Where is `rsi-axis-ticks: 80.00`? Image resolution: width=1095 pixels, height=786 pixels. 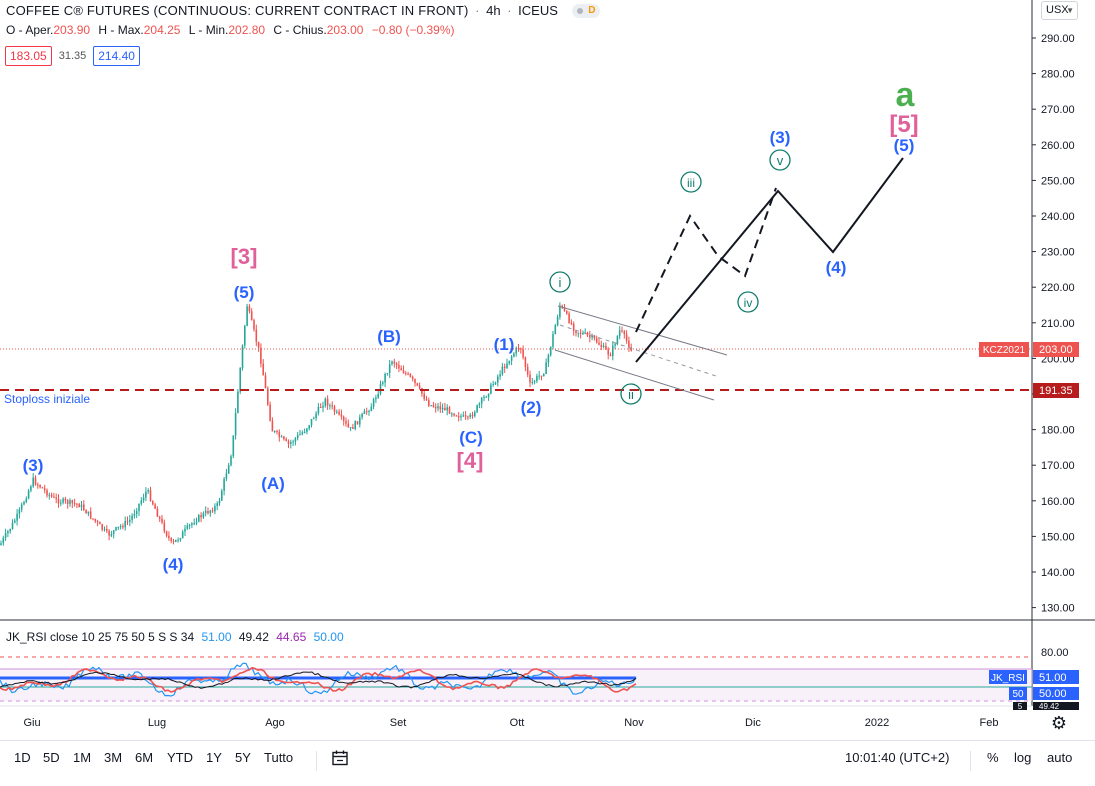 rsi-axis-ticks: 80.00 is located at coordinates (1055, 653).